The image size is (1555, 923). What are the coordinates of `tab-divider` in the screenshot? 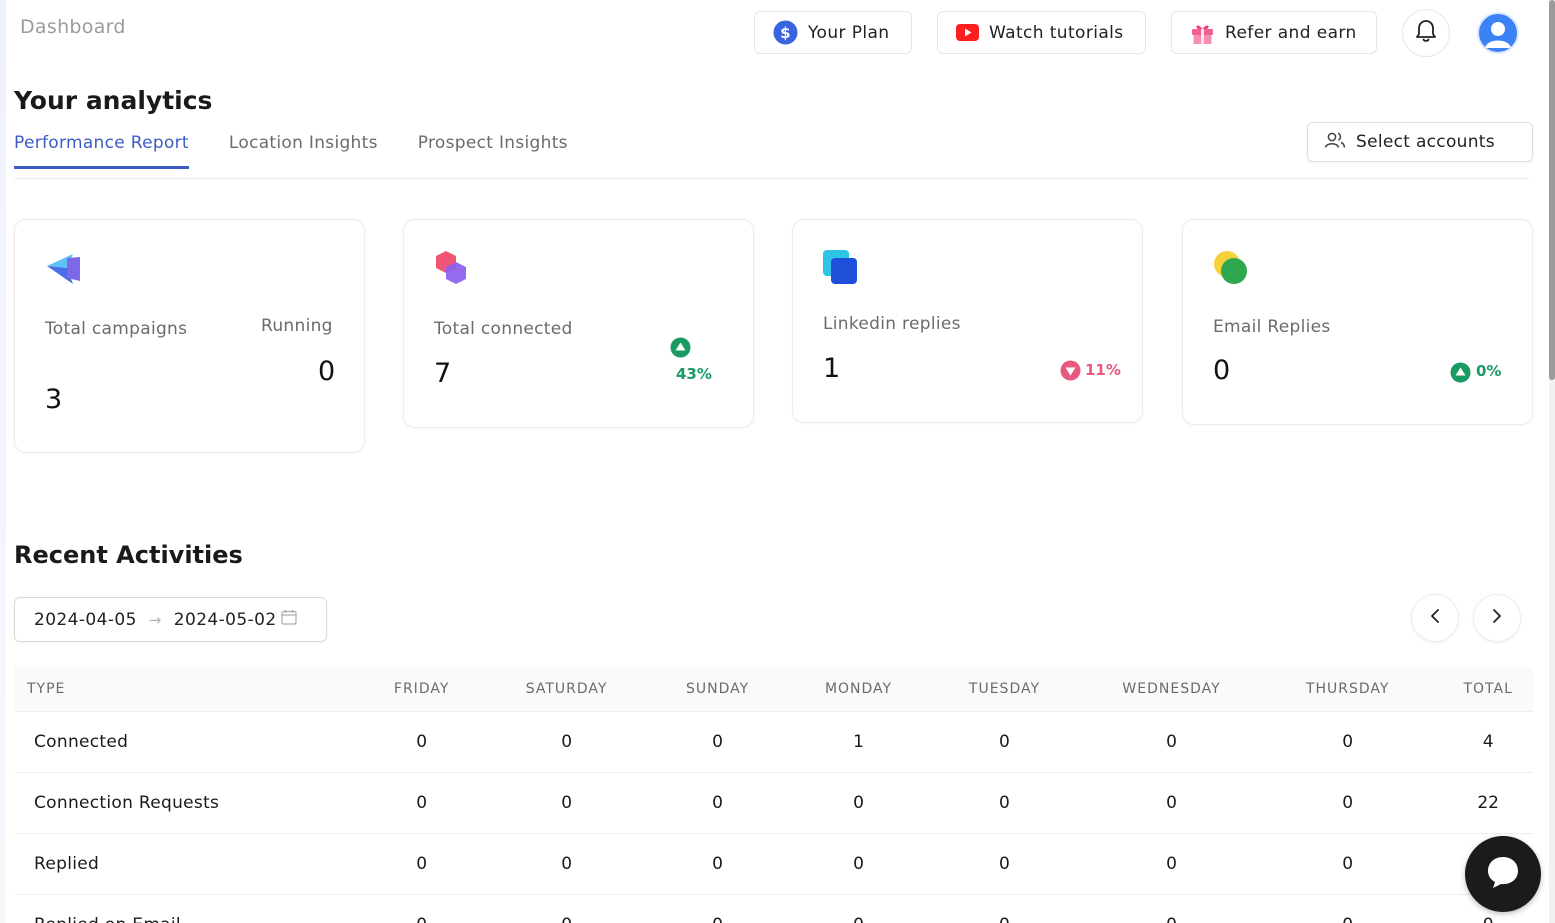 It's located at (771, 178).